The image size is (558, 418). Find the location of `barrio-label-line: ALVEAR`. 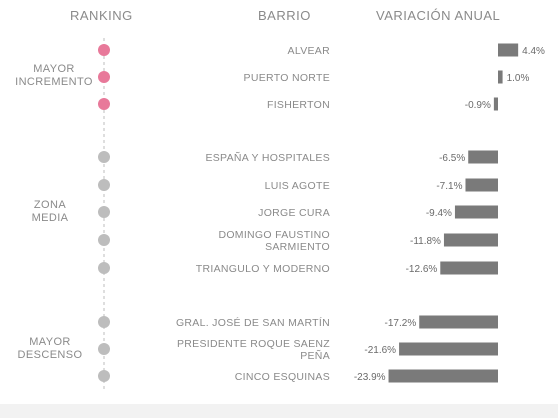

barrio-label-line: ALVEAR is located at coordinates (309, 51).